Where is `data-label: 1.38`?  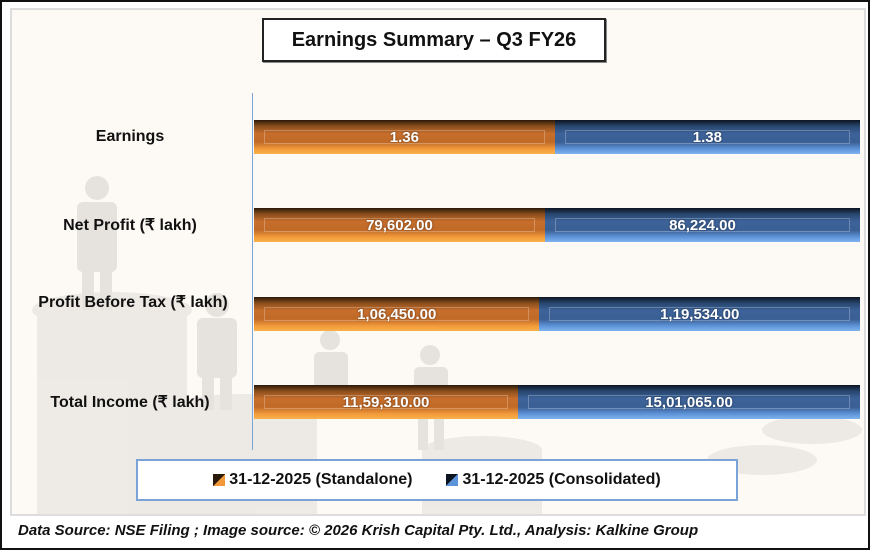 data-label: 1.38 is located at coordinates (707, 137).